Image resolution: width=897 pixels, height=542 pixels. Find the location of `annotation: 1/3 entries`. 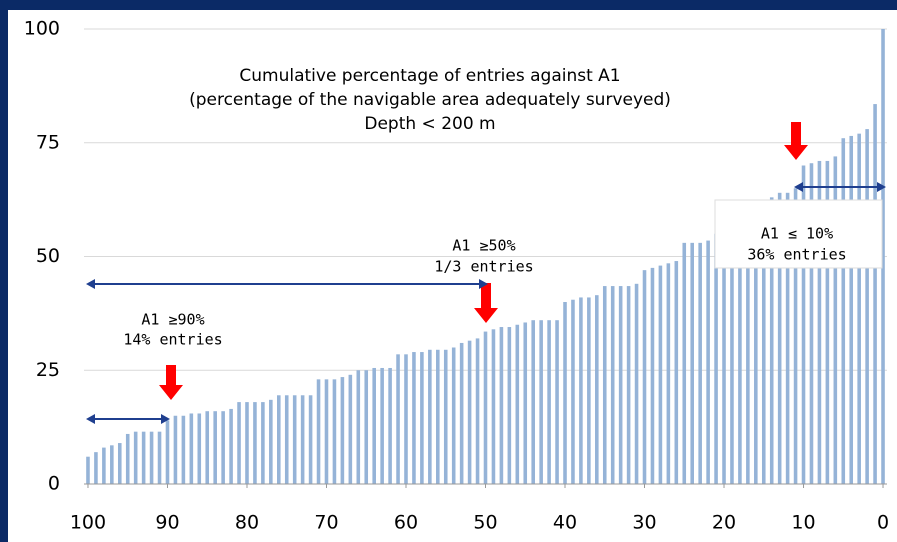

annotation: 1/3 entries is located at coordinates (483, 267).